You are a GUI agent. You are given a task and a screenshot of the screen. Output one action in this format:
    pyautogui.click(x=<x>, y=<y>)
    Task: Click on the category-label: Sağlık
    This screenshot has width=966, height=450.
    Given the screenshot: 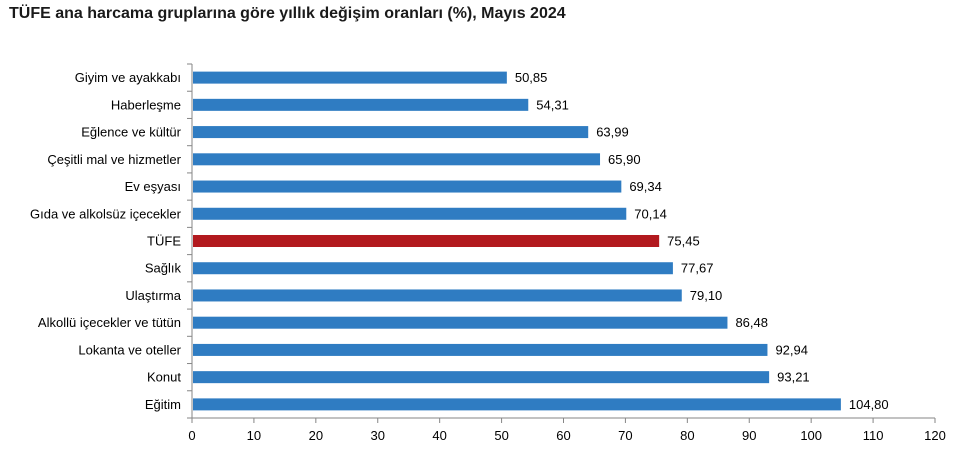 What is the action you would take?
    pyautogui.click(x=163, y=268)
    